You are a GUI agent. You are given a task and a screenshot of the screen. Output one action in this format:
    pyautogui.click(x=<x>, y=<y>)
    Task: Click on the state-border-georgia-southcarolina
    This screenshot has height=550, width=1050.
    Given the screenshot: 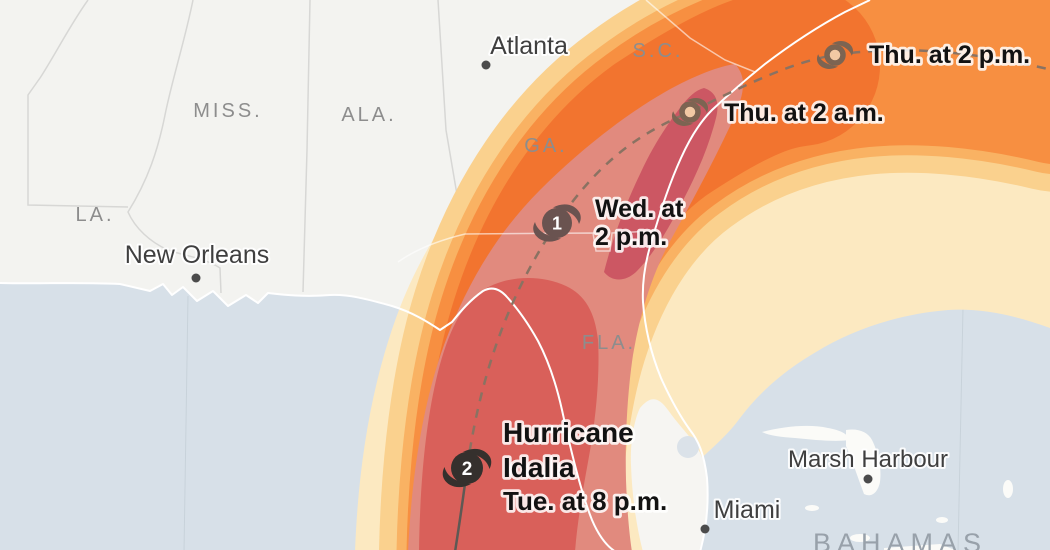 What is the action you would take?
    pyautogui.click(x=700, y=36)
    